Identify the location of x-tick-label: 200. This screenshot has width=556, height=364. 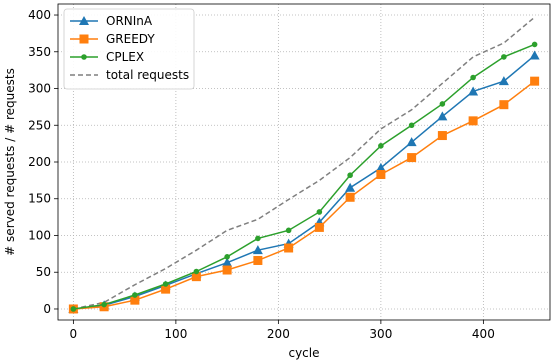
(278, 334).